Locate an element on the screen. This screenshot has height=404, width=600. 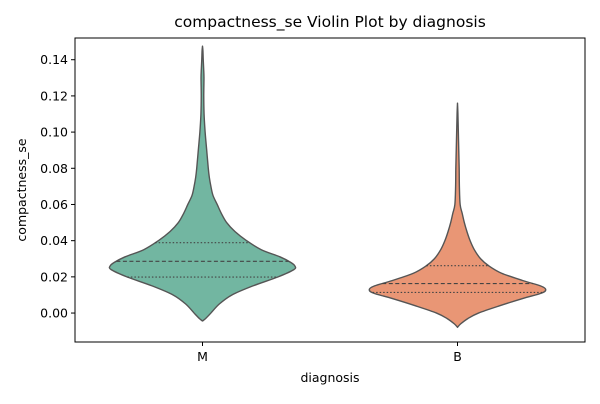
y-tick-label: 0.08 is located at coordinates (54, 168).